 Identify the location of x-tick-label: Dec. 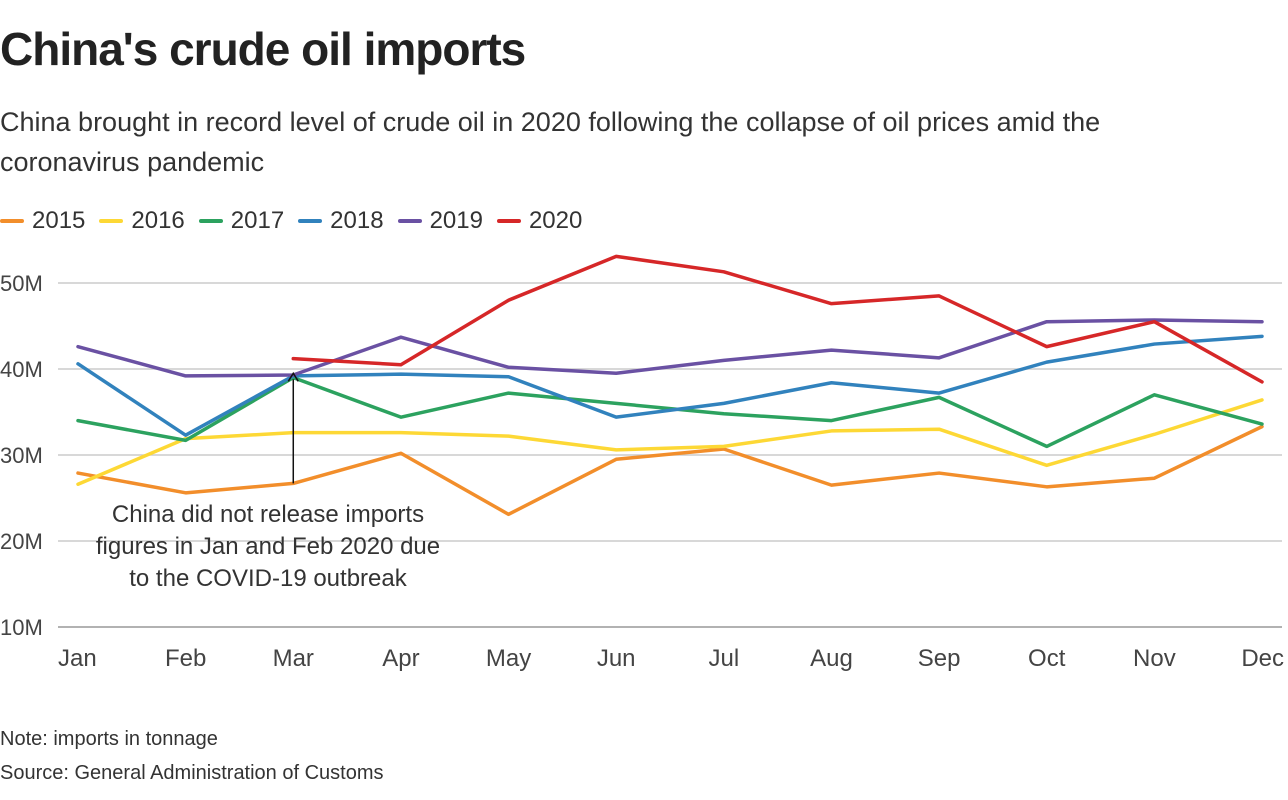
(1262, 658).